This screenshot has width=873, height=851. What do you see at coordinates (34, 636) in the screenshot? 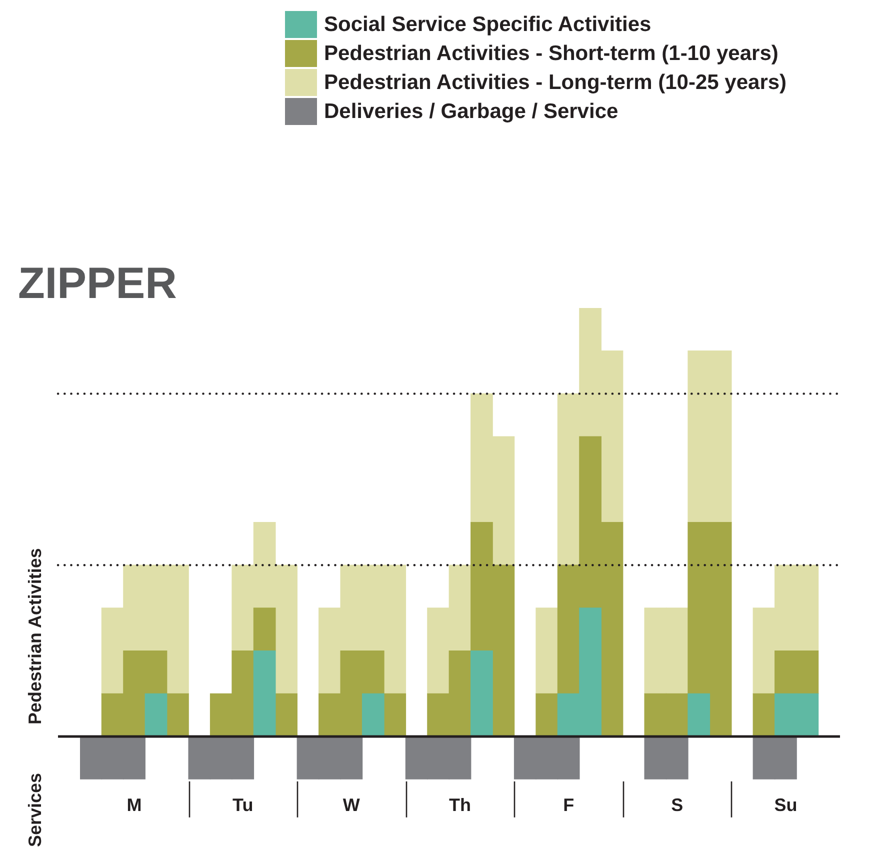
I see `y-axis-title: Pedestrian Activities` at bounding box center [34, 636].